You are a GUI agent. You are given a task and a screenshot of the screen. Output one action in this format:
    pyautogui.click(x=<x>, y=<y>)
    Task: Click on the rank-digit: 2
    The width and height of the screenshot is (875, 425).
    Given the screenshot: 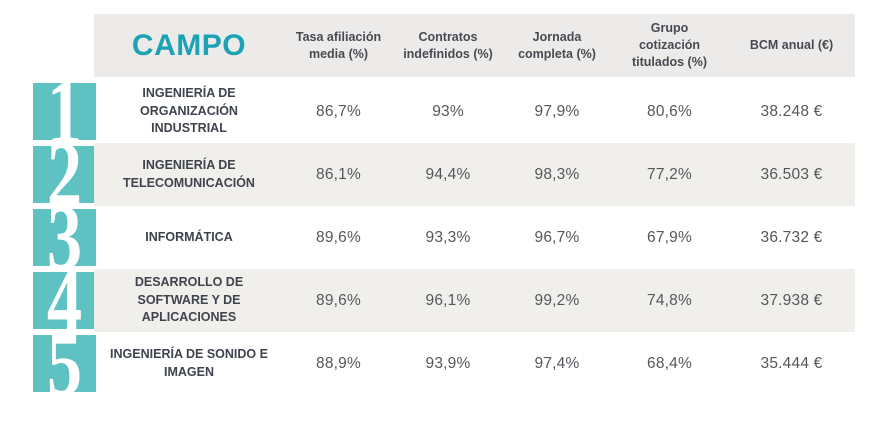 What is the action you would take?
    pyautogui.click(x=64, y=174)
    